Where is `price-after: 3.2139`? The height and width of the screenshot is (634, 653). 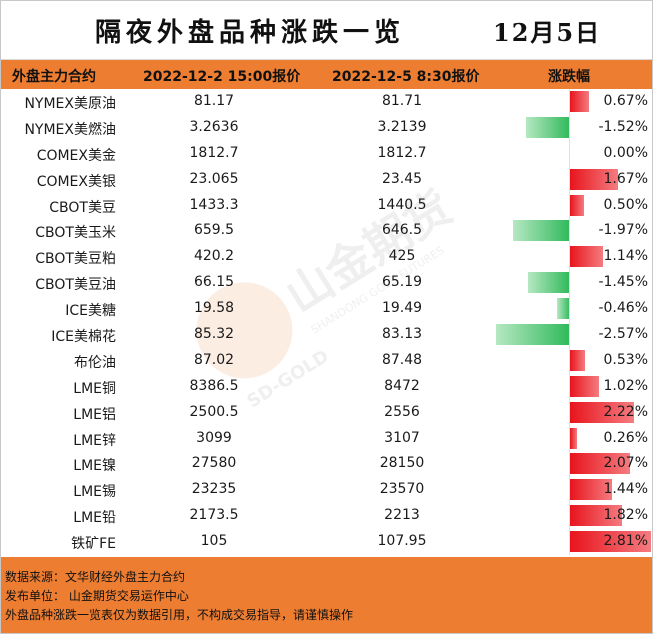 price-after: 3.2139 is located at coordinates (402, 126).